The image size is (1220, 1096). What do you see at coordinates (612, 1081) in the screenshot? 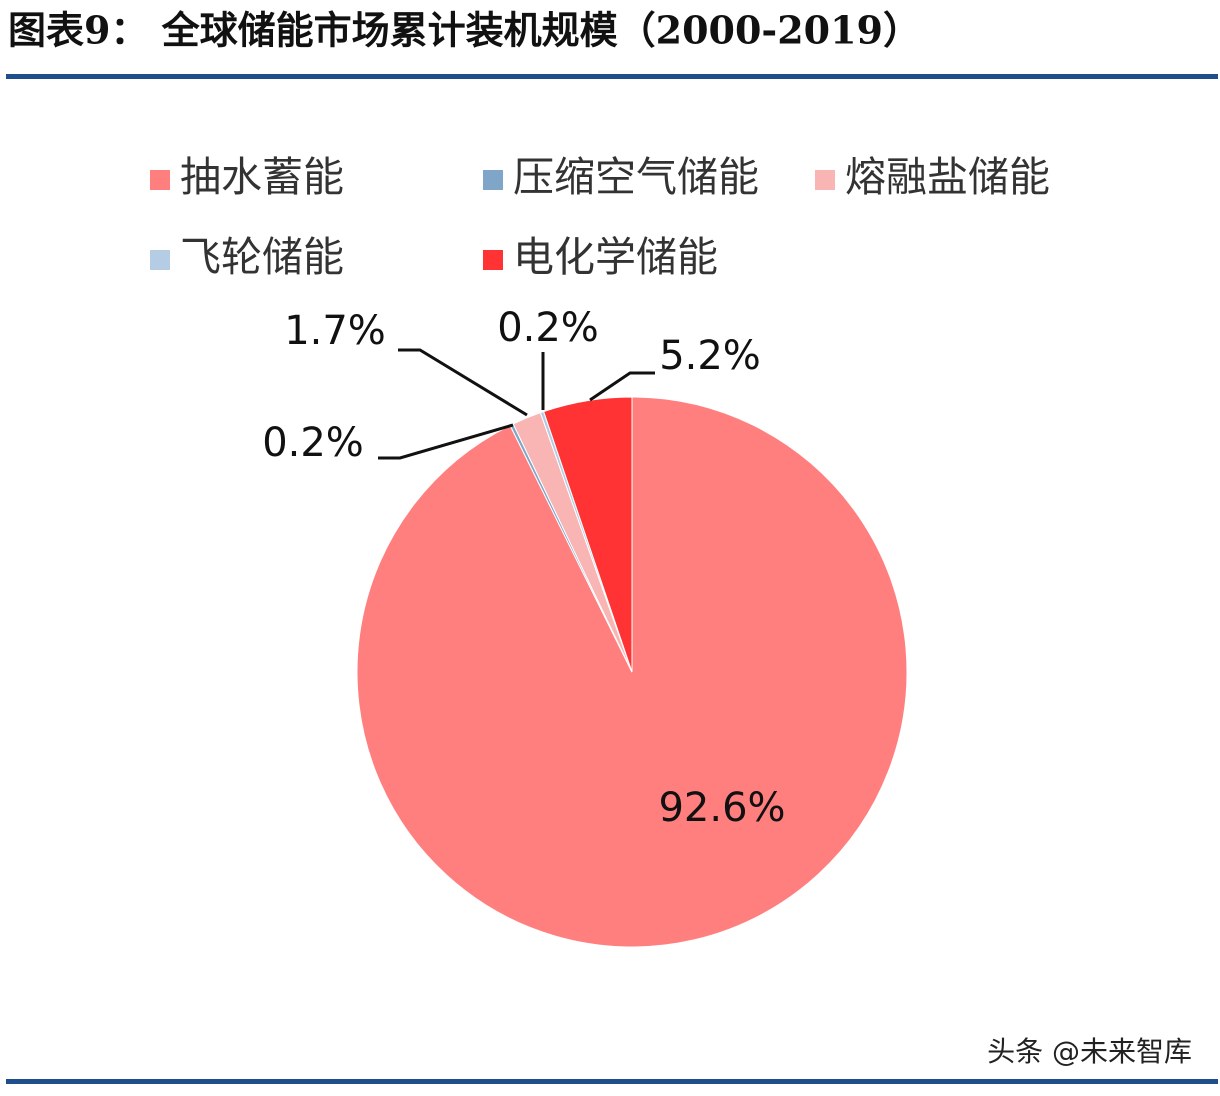
I see `bottom-rule` at bounding box center [612, 1081].